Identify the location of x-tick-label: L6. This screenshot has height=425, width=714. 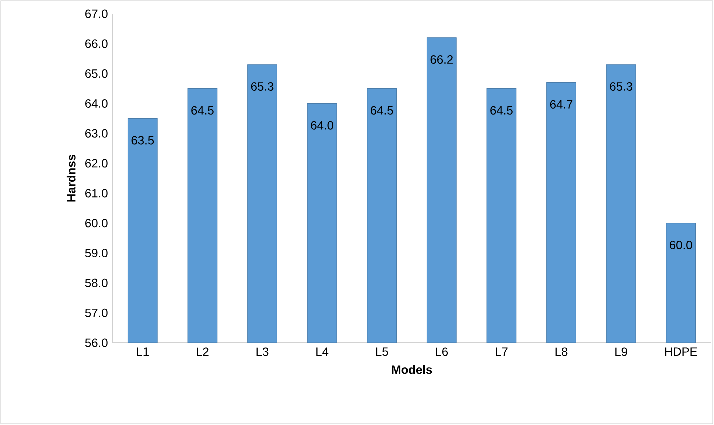
(442, 352).